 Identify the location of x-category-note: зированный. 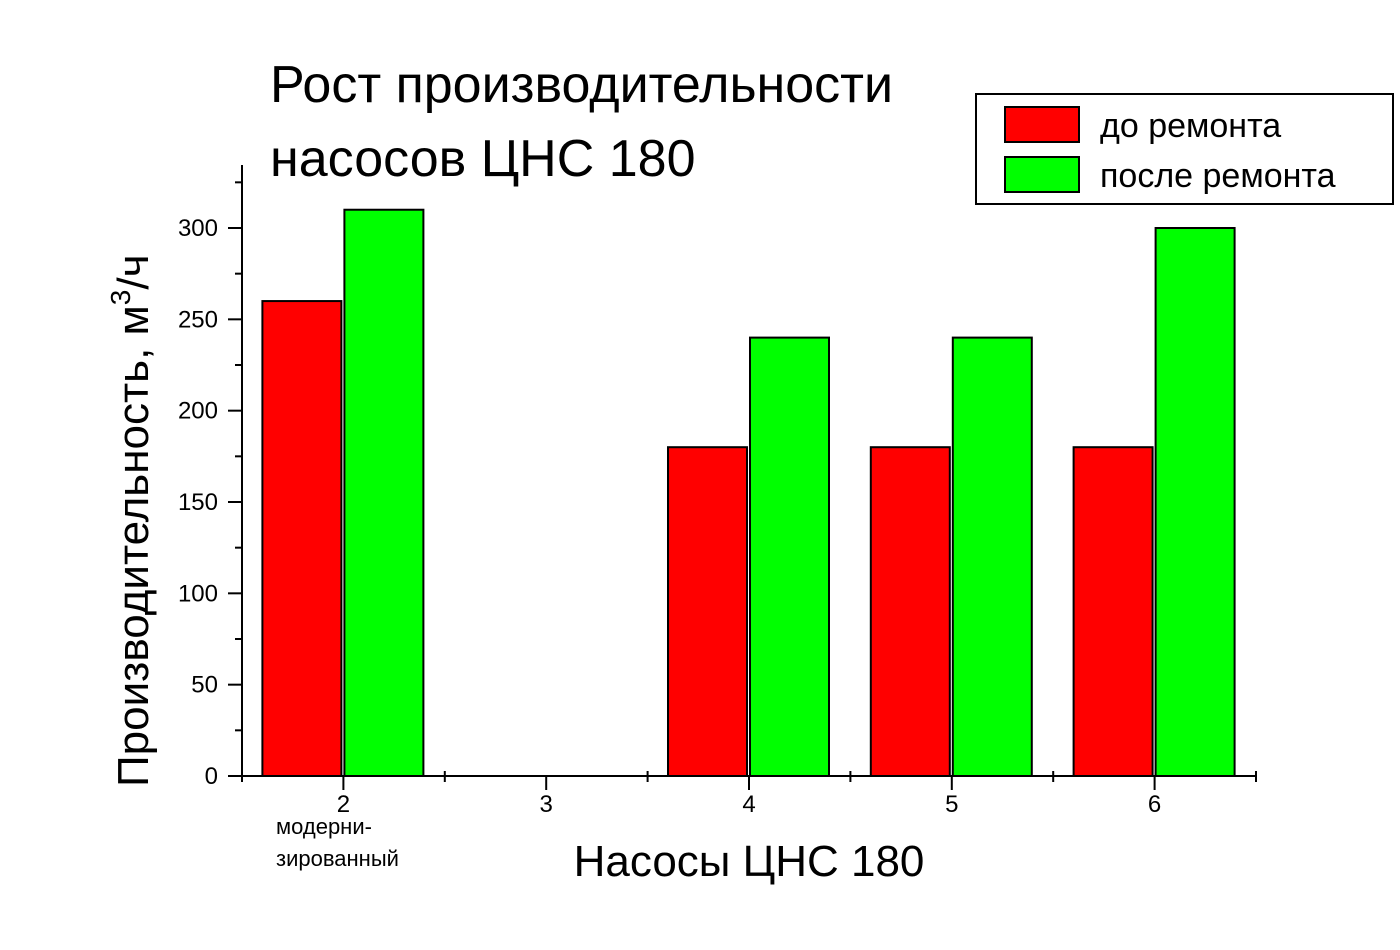
(337, 858).